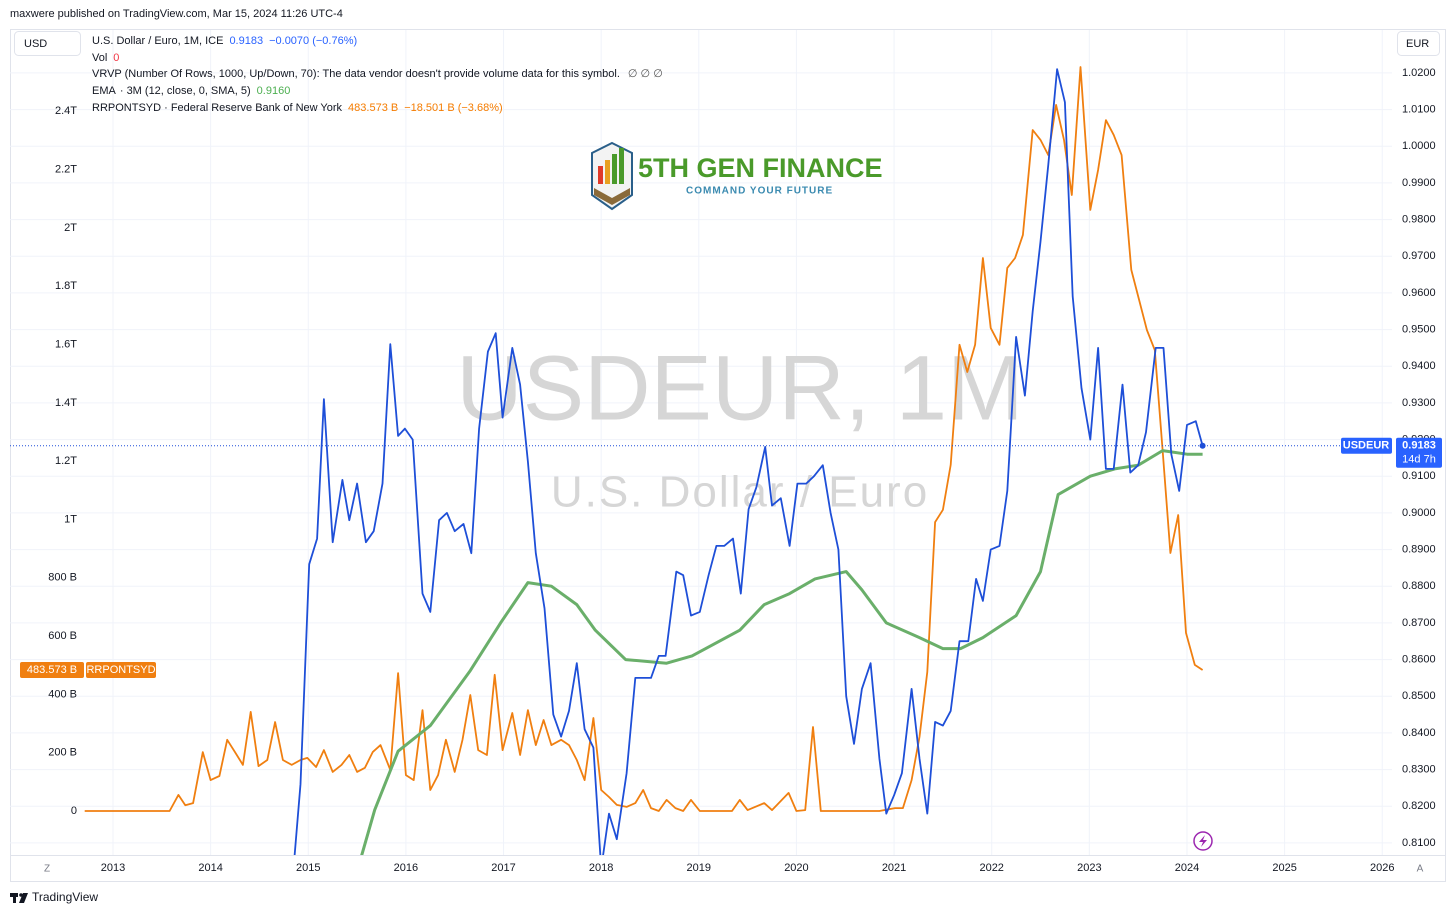 The height and width of the screenshot is (916, 1456). Describe the element at coordinates (210, 868) in the screenshot. I see `x-tick-label: 2014` at that location.